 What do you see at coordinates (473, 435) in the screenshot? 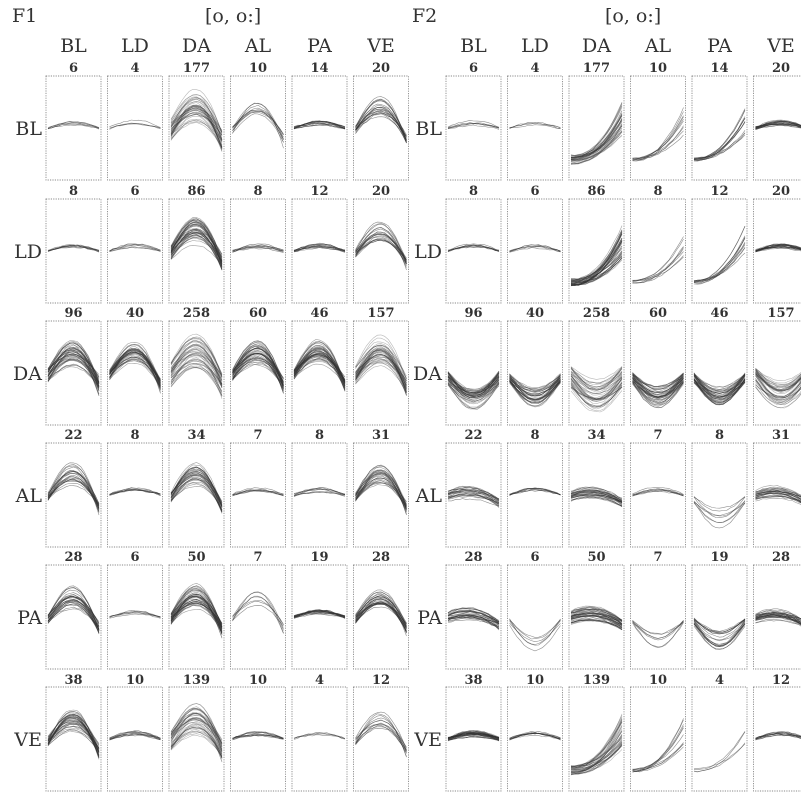
I see `count-label: 22` at bounding box center [473, 435].